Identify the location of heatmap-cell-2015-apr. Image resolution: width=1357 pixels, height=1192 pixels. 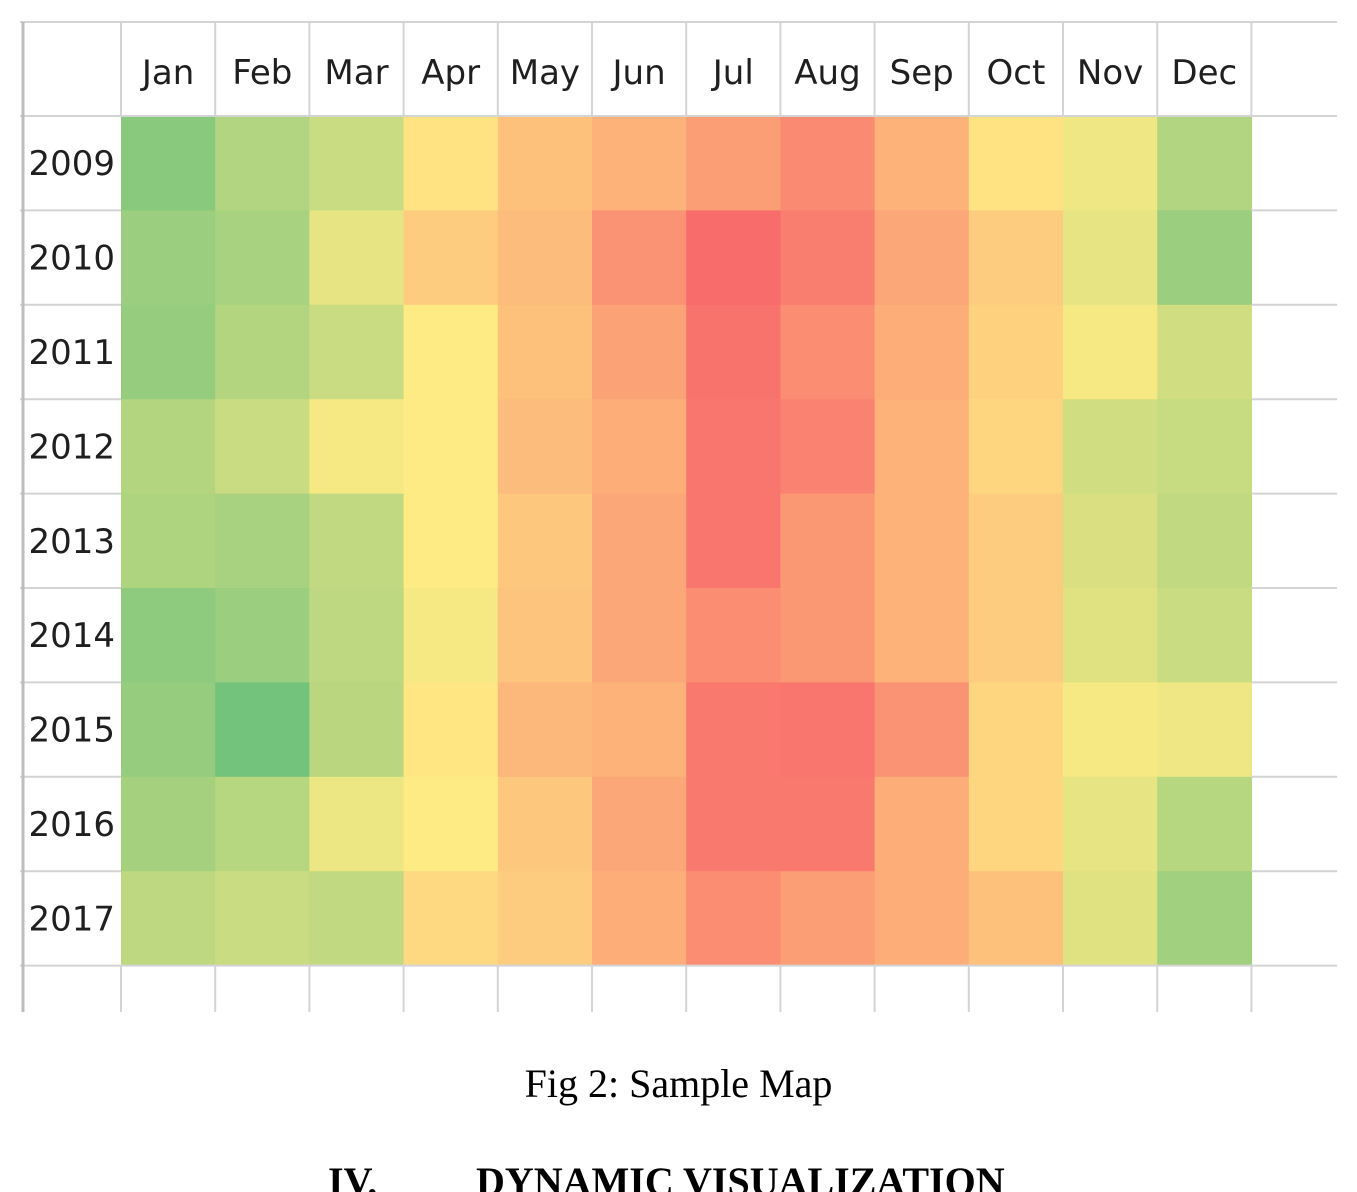
(451, 730).